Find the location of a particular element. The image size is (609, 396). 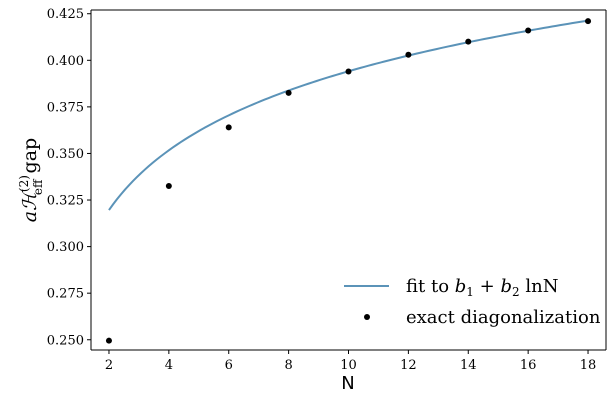

y-axis-ticks: 0.250 0.275 0.300 0.325 0.350 0.375 0.400 0.425 is located at coordinates (69, 177).